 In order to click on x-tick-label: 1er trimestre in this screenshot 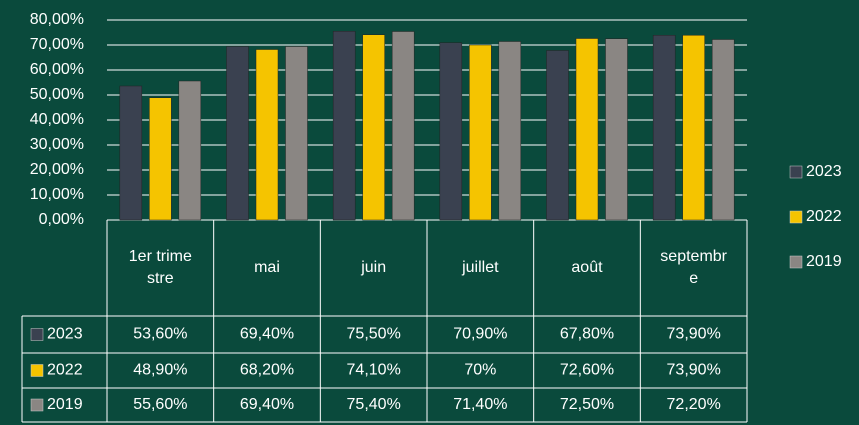, I will do `click(160, 267)`.